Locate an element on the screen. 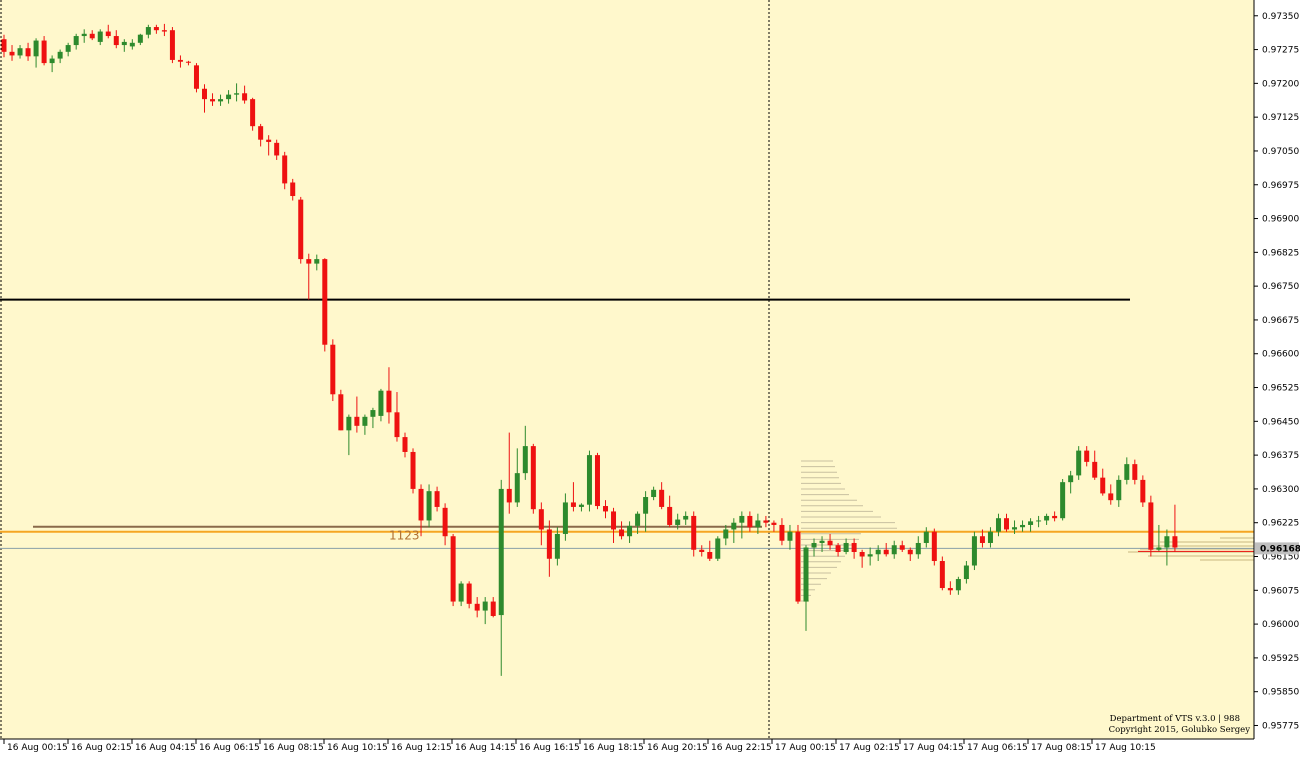  current-price-label: 0.96168 is located at coordinates (1280, 549).